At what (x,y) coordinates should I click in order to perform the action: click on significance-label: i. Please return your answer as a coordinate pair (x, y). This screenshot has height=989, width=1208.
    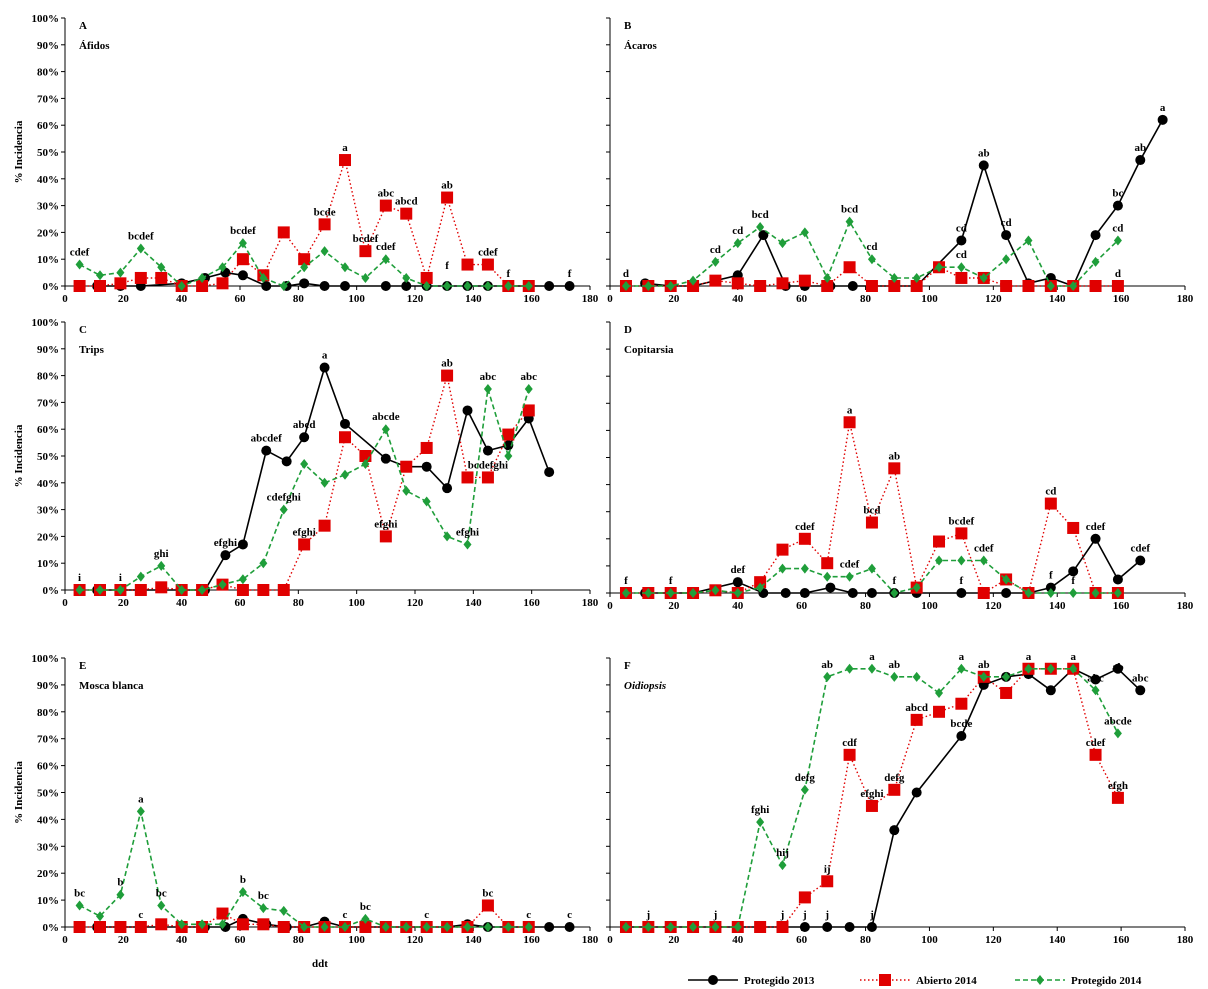
    Looking at the image, I should click on (79, 578).